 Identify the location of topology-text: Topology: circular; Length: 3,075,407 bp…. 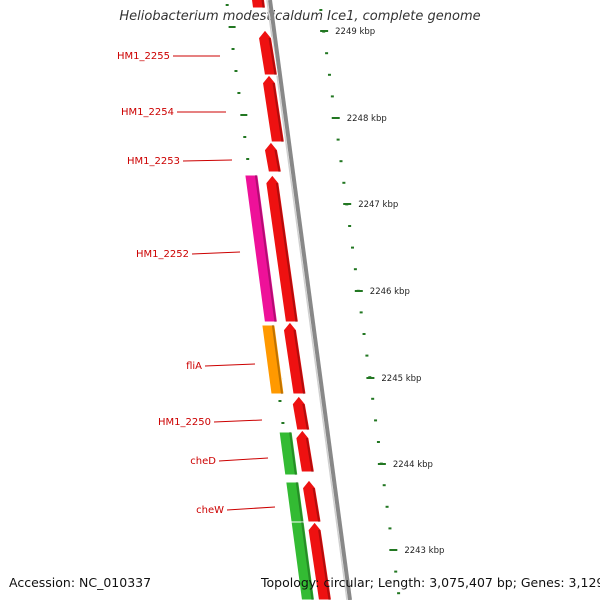
(430, 582).